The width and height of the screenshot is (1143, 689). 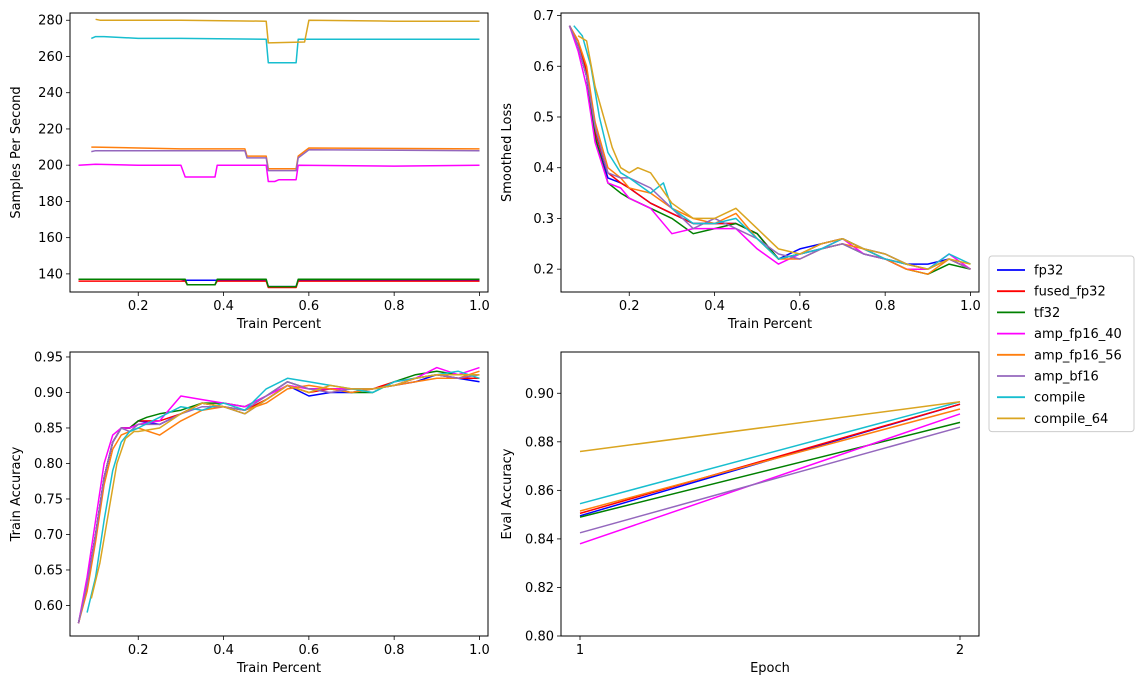 What do you see at coordinates (1078, 334) in the screenshot?
I see `legend-entry-amp_fp16_40: amp_fp16_40` at bounding box center [1078, 334].